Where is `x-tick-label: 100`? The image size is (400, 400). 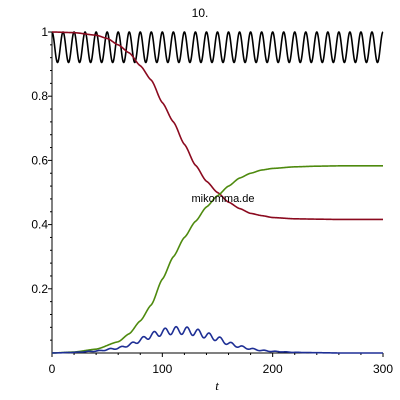
x-tick-label: 100 is located at coordinates (162, 369).